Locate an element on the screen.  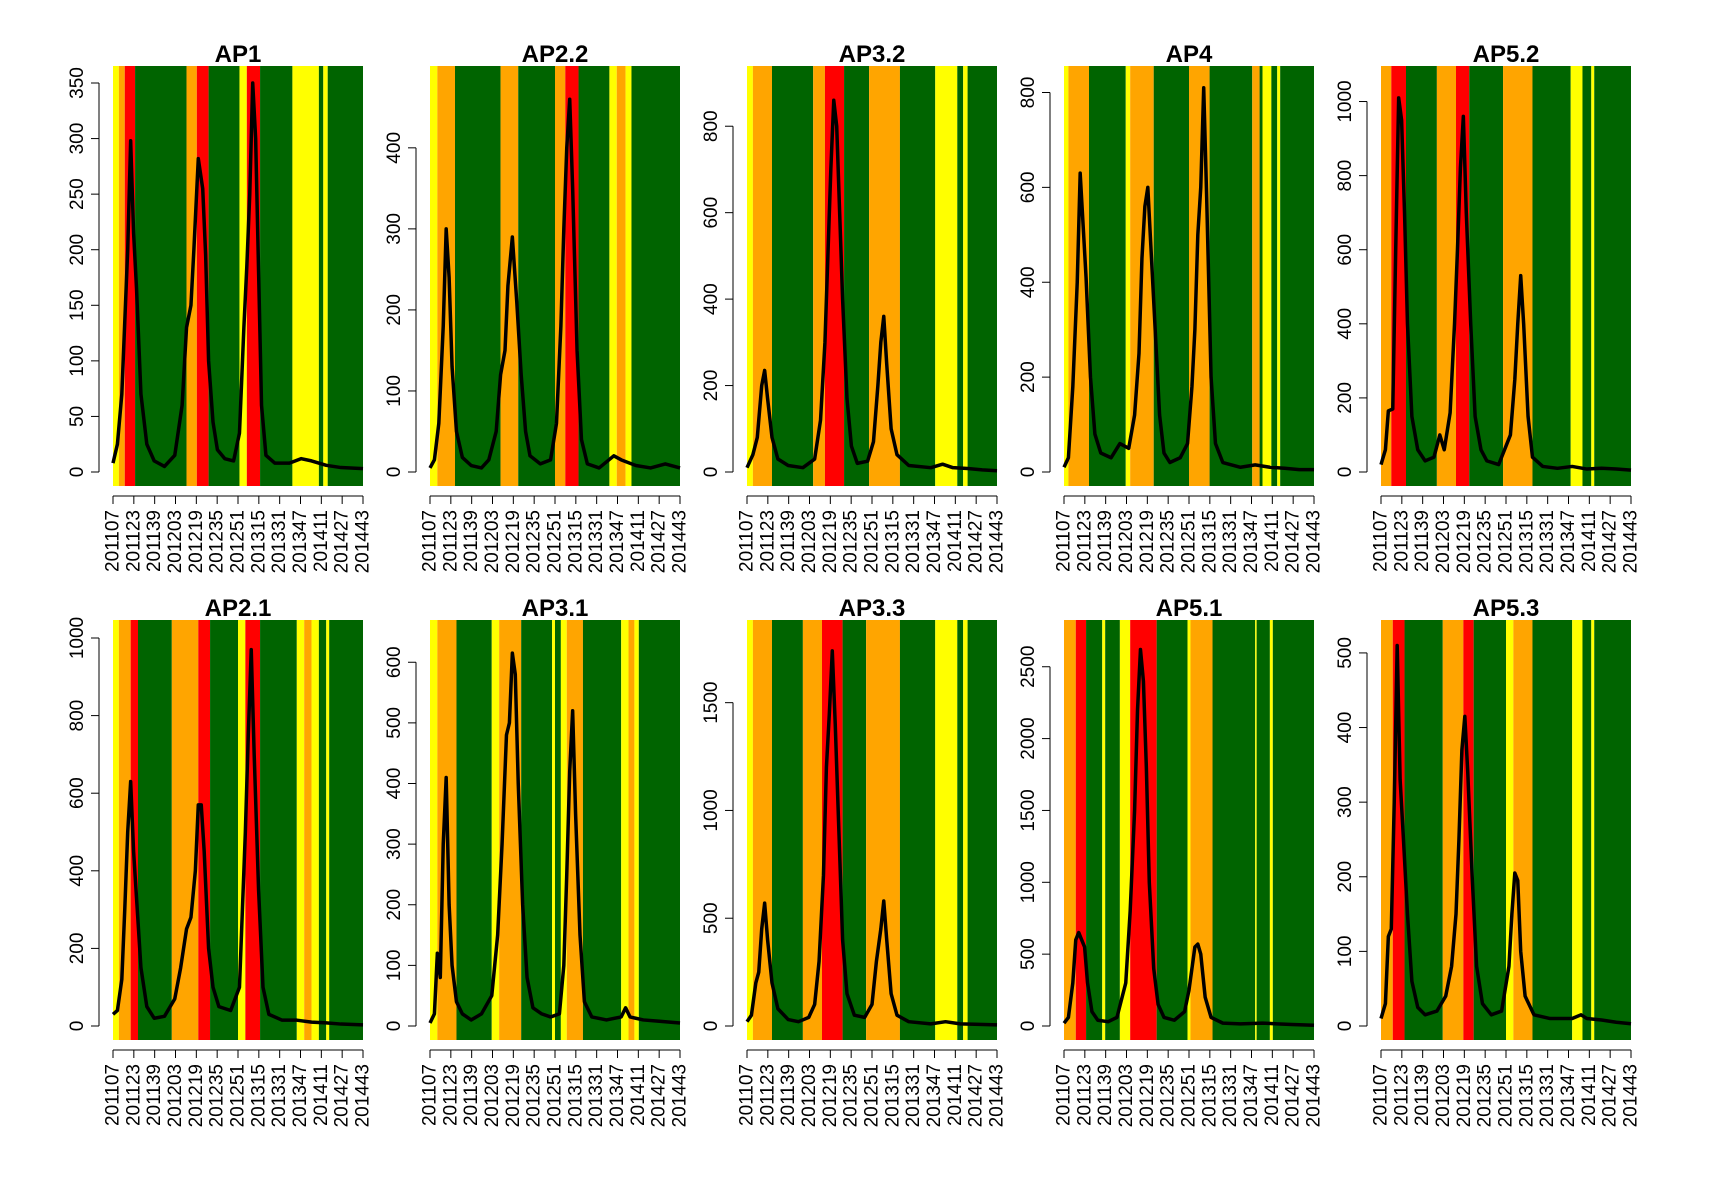
y-axis: 0 200 400 600 800 1000 is located at coordinates (83, 824).